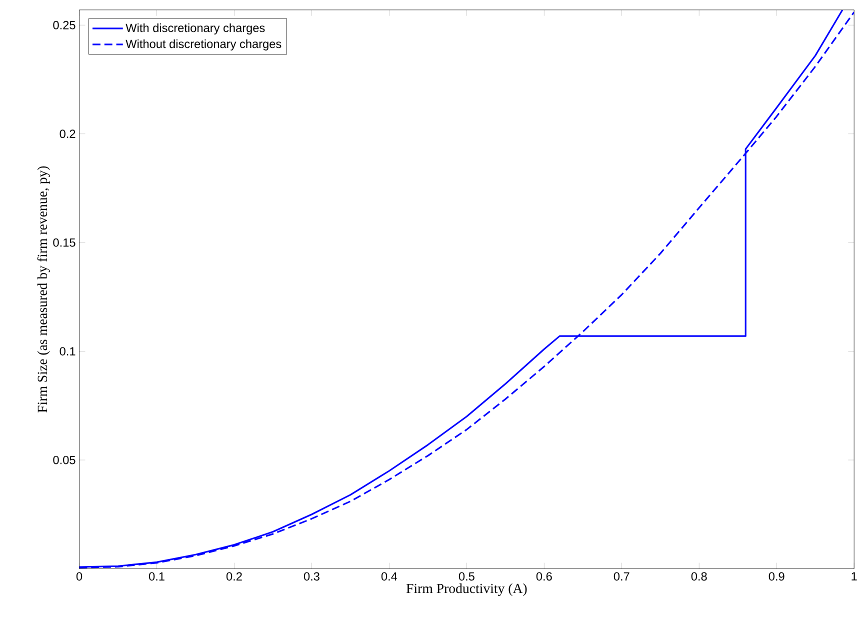  Describe the element at coordinates (699, 576) in the screenshot. I see `x-tick-label: 0.8` at that location.